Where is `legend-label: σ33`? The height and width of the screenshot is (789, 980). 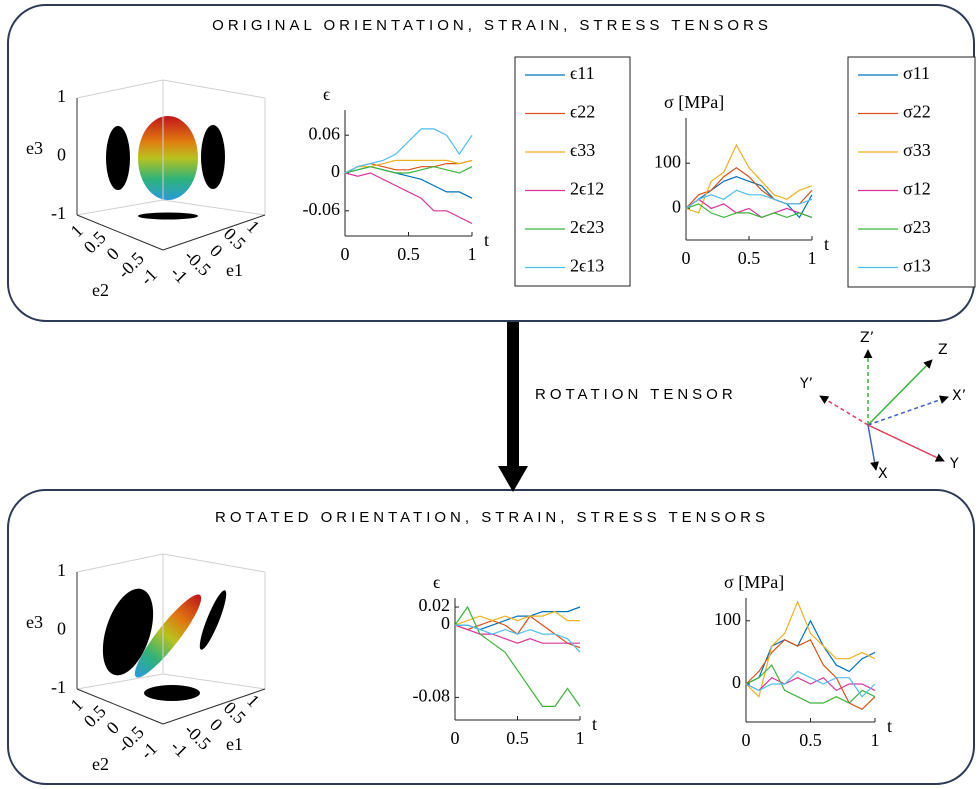
legend-label: σ33 is located at coordinates (917, 150).